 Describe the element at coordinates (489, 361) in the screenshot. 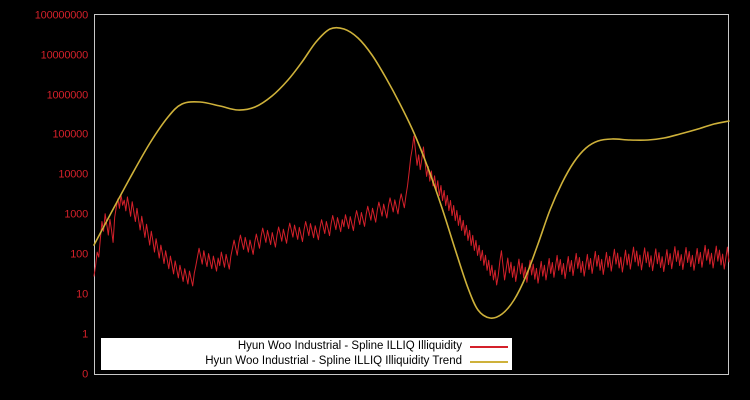

I see `legend-swatch-illiquidity-trend` at that location.